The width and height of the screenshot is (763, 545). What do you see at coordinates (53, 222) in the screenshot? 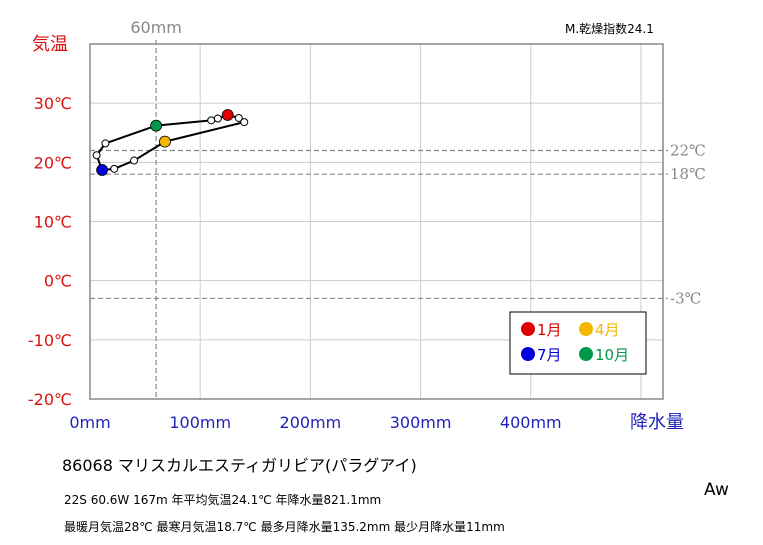
I see `y-tick-label: 10℃` at bounding box center [53, 222].